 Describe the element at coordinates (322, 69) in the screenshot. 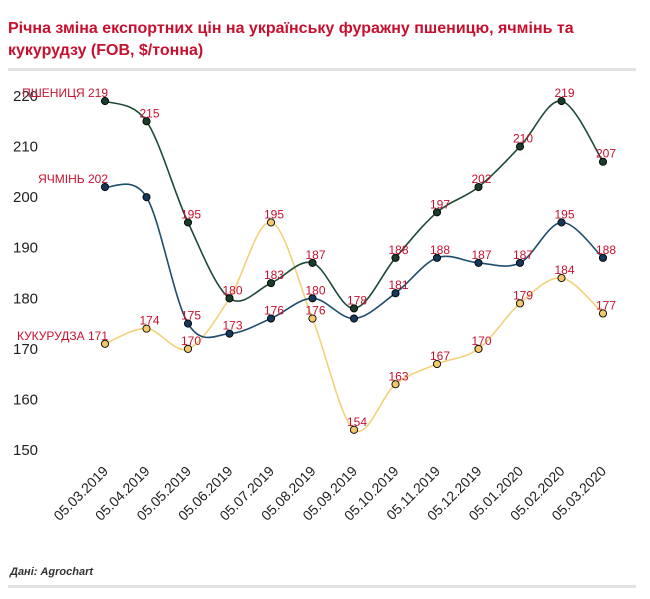

I see `title-divider` at that location.